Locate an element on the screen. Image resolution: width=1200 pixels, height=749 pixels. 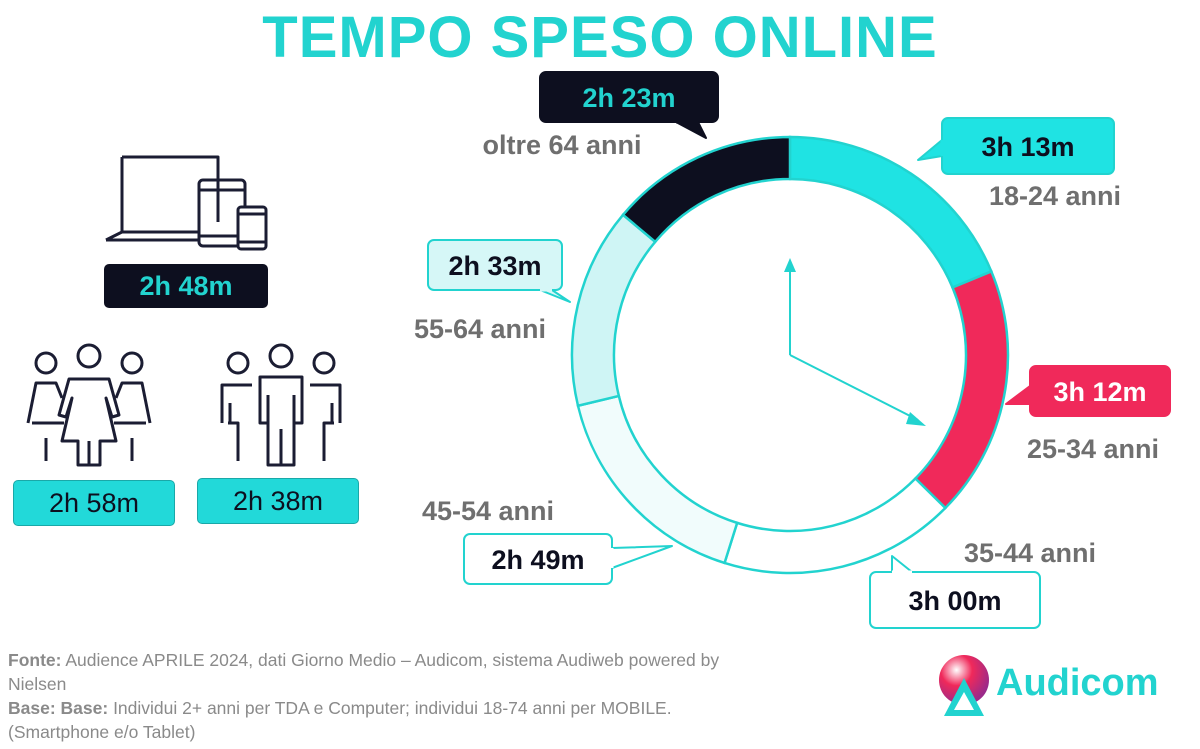
audicom-logo-text: Audicom is located at coordinates (1077, 683).